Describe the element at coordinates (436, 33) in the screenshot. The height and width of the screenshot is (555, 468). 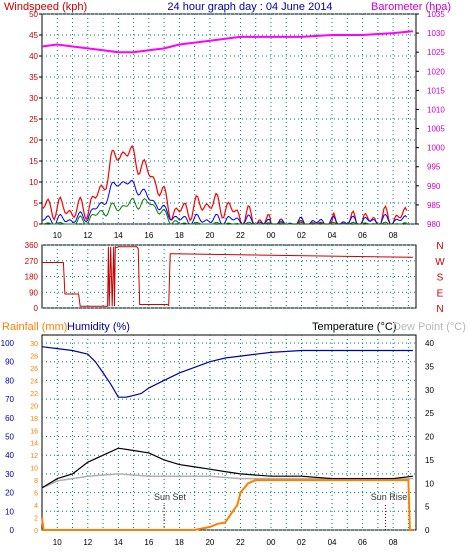
I see `baro-tick-label: 1030` at that location.